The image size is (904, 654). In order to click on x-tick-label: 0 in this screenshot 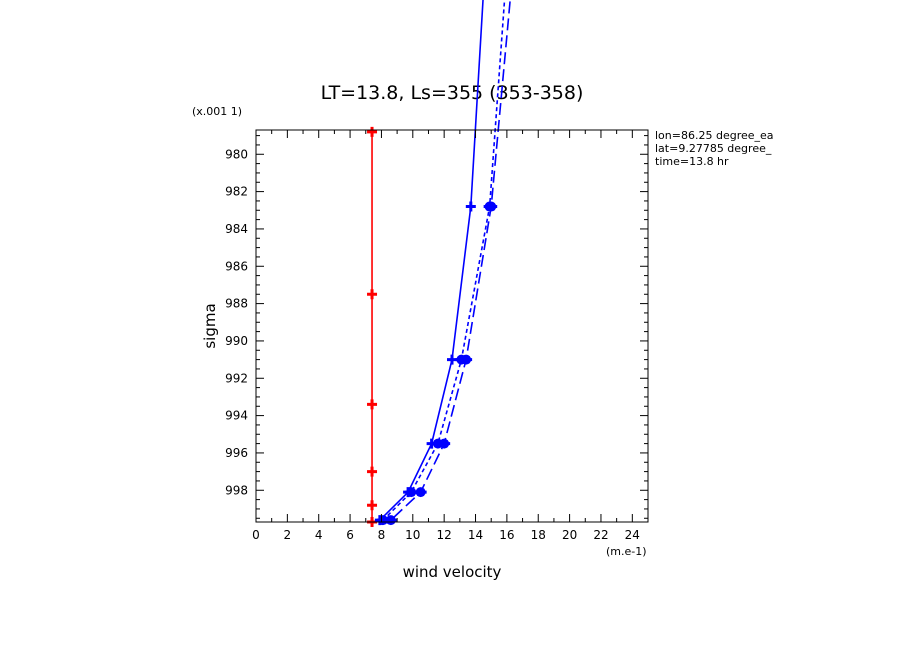, I will do `click(256, 535)`.